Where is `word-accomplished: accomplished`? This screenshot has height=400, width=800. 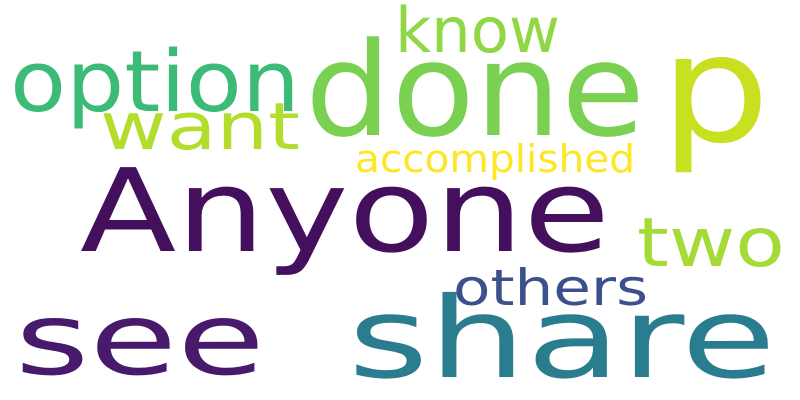 word-accomplished: accomplished is located at coordinates (495, 159).